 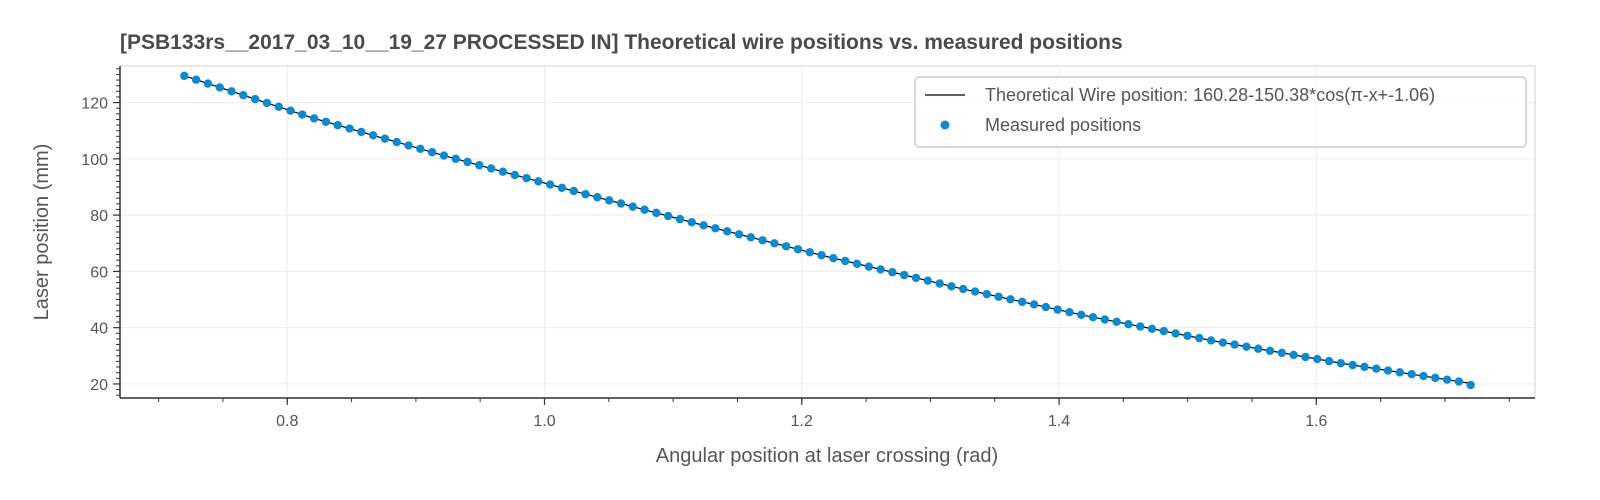 I want to click on y-tick-label: 40, so click(x=99, y=329).